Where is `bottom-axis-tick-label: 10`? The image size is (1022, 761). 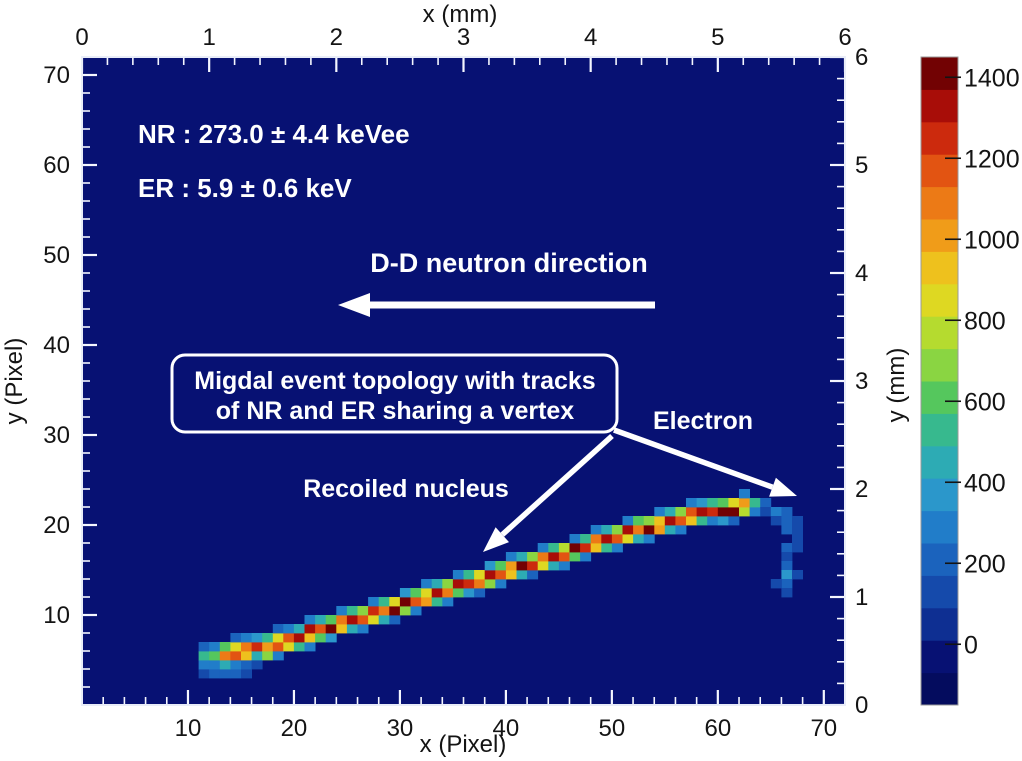 bottom-axis-tick-label: 10 is located at coordinates (188, 728).